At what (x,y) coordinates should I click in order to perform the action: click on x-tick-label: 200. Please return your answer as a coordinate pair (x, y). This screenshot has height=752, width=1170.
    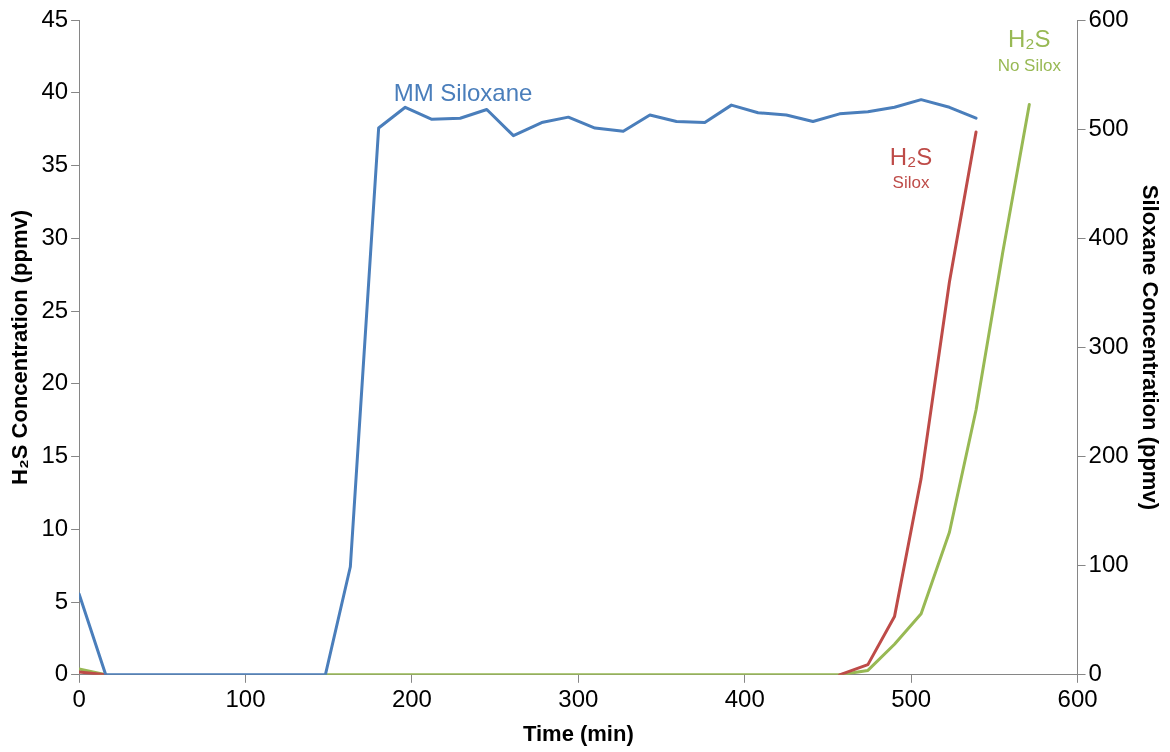
    Looking at the image, I should click on (411, 698).